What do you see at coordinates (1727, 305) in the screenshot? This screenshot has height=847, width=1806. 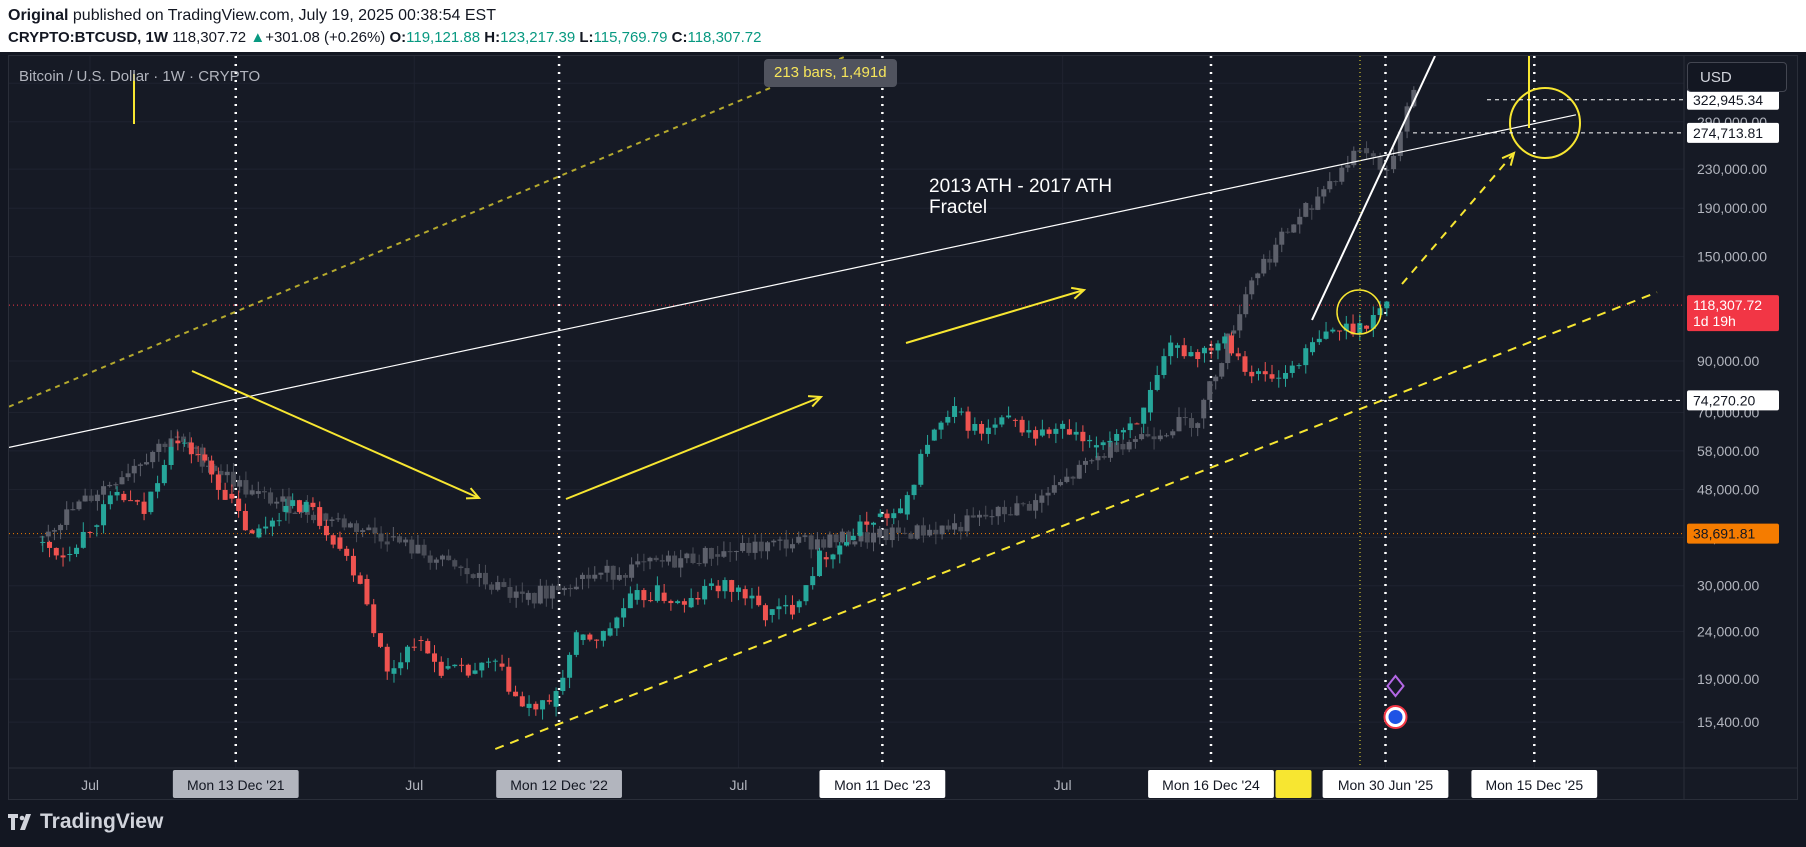 I see `last-price-tag-label: 118,307.72` at bounding box center [1727, 305].